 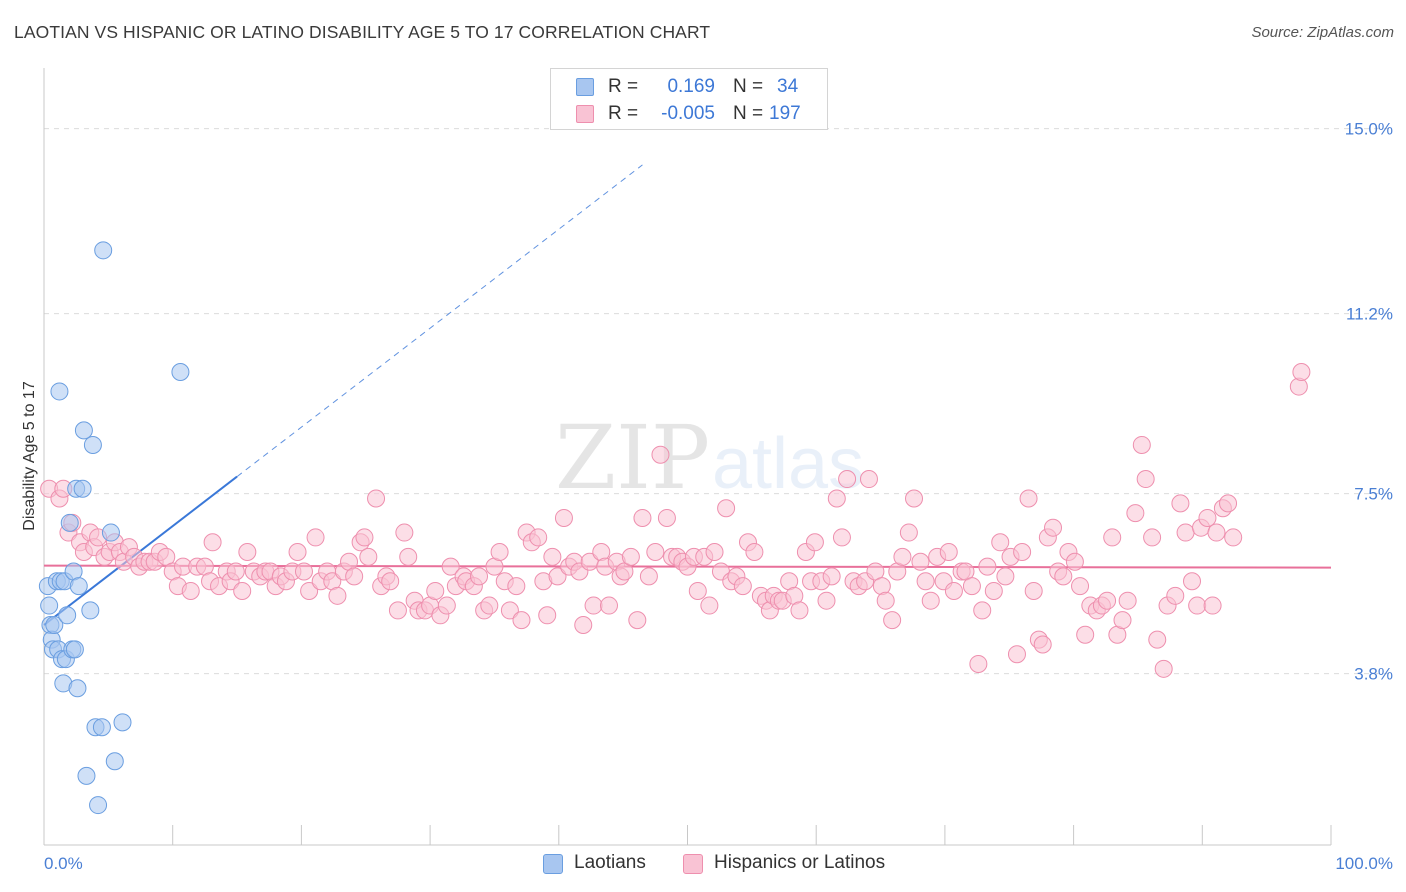 What do you see at coordinates (785, 113) in the screenshot?
I see `legend-n-value: 197` at bounding box center [785, 113].